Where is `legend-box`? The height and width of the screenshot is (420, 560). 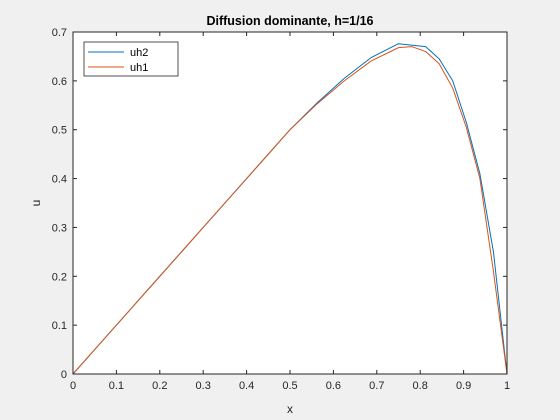 legend-box is located at coordinates (131, 59).